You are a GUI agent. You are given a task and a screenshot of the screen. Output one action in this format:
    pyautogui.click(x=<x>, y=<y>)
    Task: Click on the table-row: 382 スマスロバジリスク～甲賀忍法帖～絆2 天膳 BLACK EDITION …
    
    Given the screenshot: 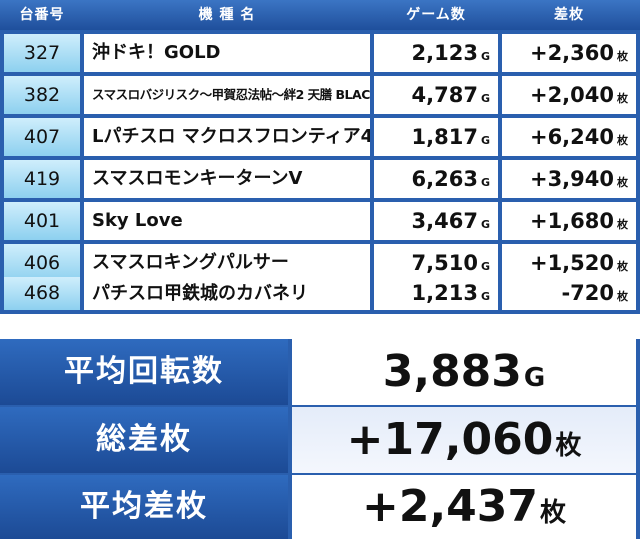 What is the action you would take?
    pyautogui.click(x=320, y=95)
    